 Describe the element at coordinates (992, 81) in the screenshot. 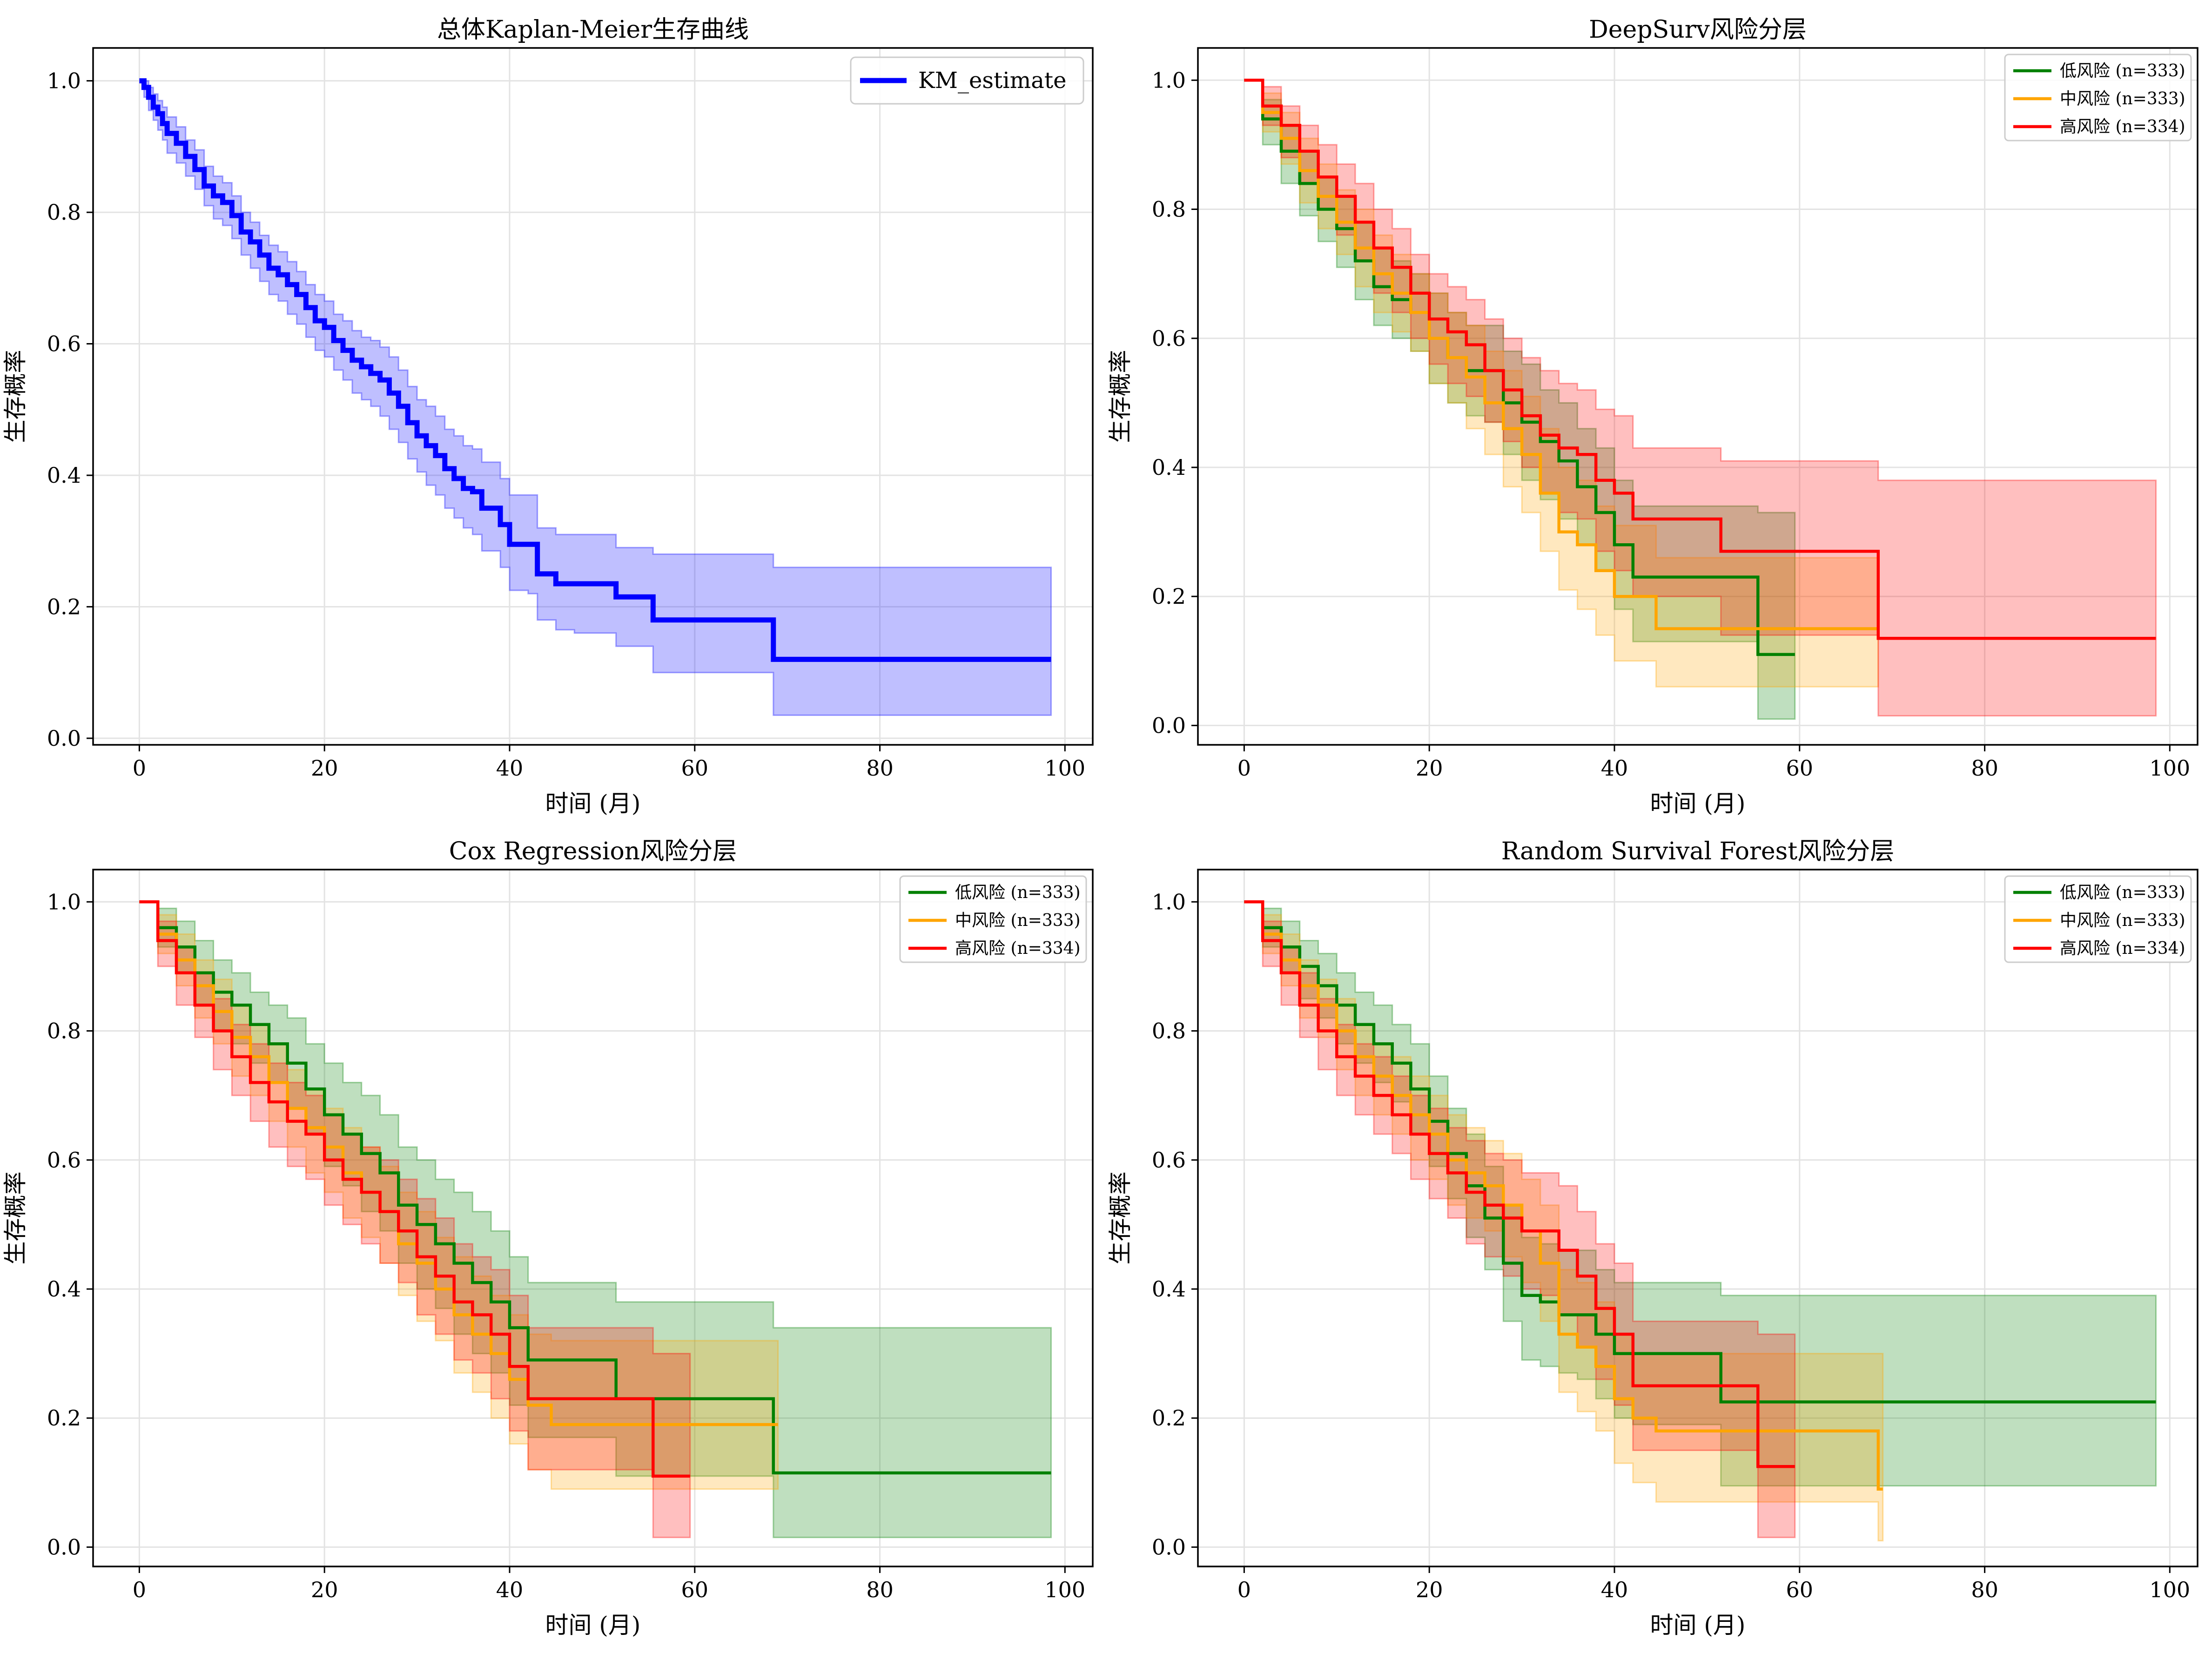

I see `legend-label: KM_estimate` at that location.